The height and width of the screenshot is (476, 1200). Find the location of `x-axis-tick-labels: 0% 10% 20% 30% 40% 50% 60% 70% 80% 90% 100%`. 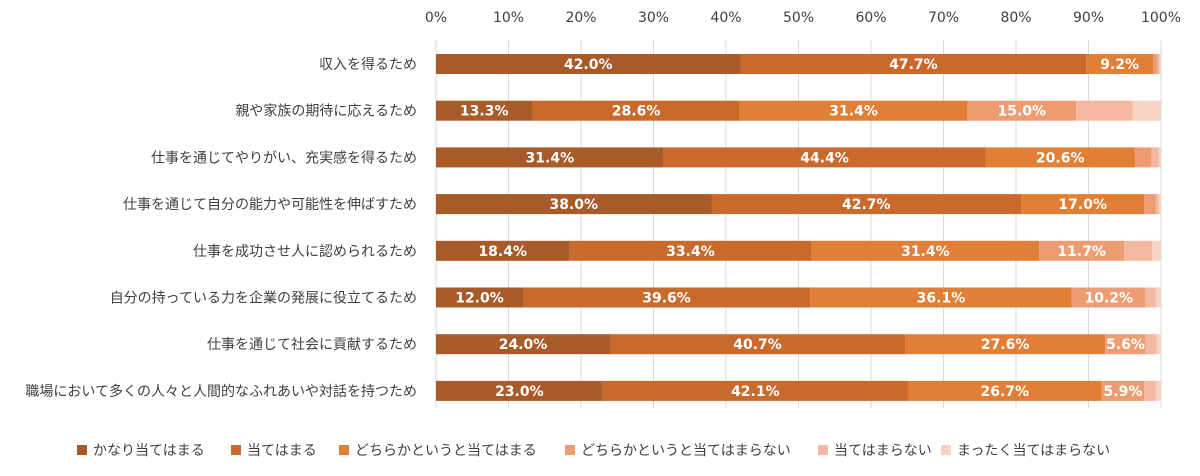

x-axis-tick-labels: 0% 10% 20% 30% 40% 50% 60% 70% 80% 90% 100% is located at coordinates (803, 18).